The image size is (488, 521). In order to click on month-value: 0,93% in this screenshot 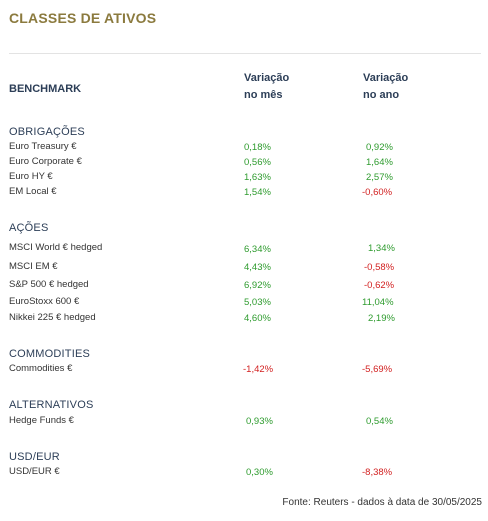, I will do `click(259, 421)`.